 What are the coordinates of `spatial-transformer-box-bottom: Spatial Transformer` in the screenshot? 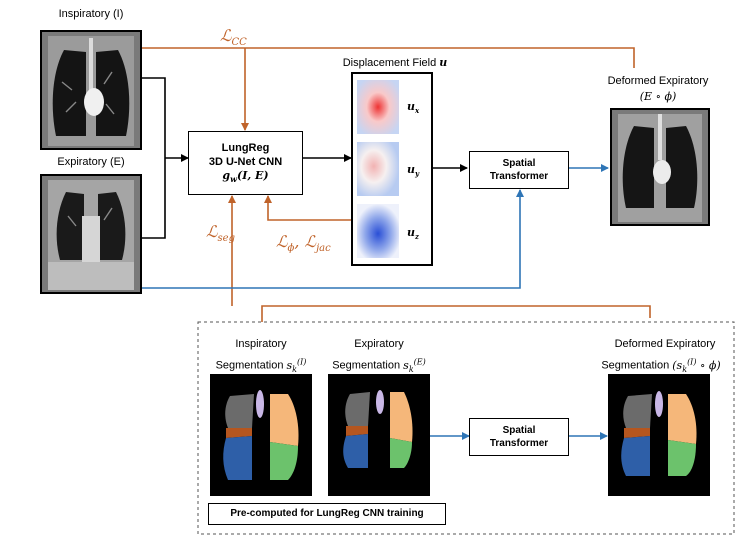 It's located at (519, 437).